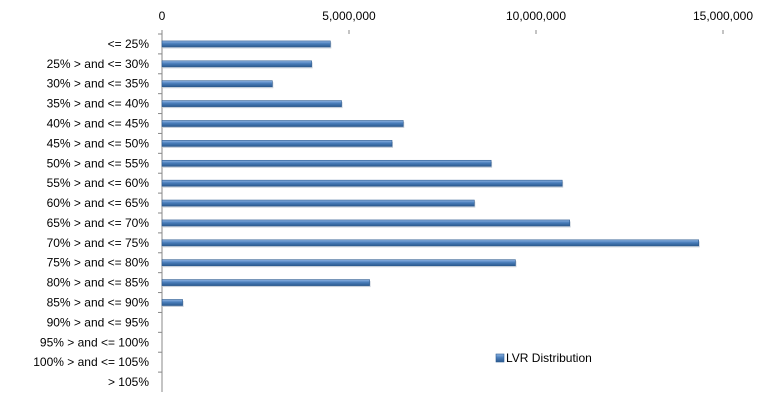  Describe the element at coordinates (98, 203) in the screenshot. I see `category-label: 60% > and <= 65%` at that location.